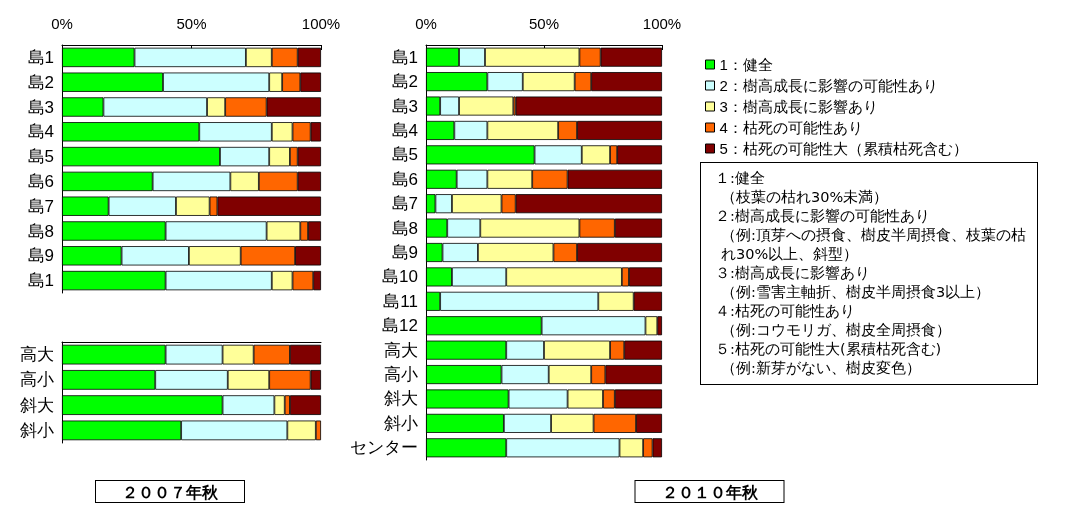 This screenshot has height=505, width=1079. Describe the element at coordinates (791, 127) in the screenshot. I see `legend-label: 4：枯死の可能性あり` at that location.